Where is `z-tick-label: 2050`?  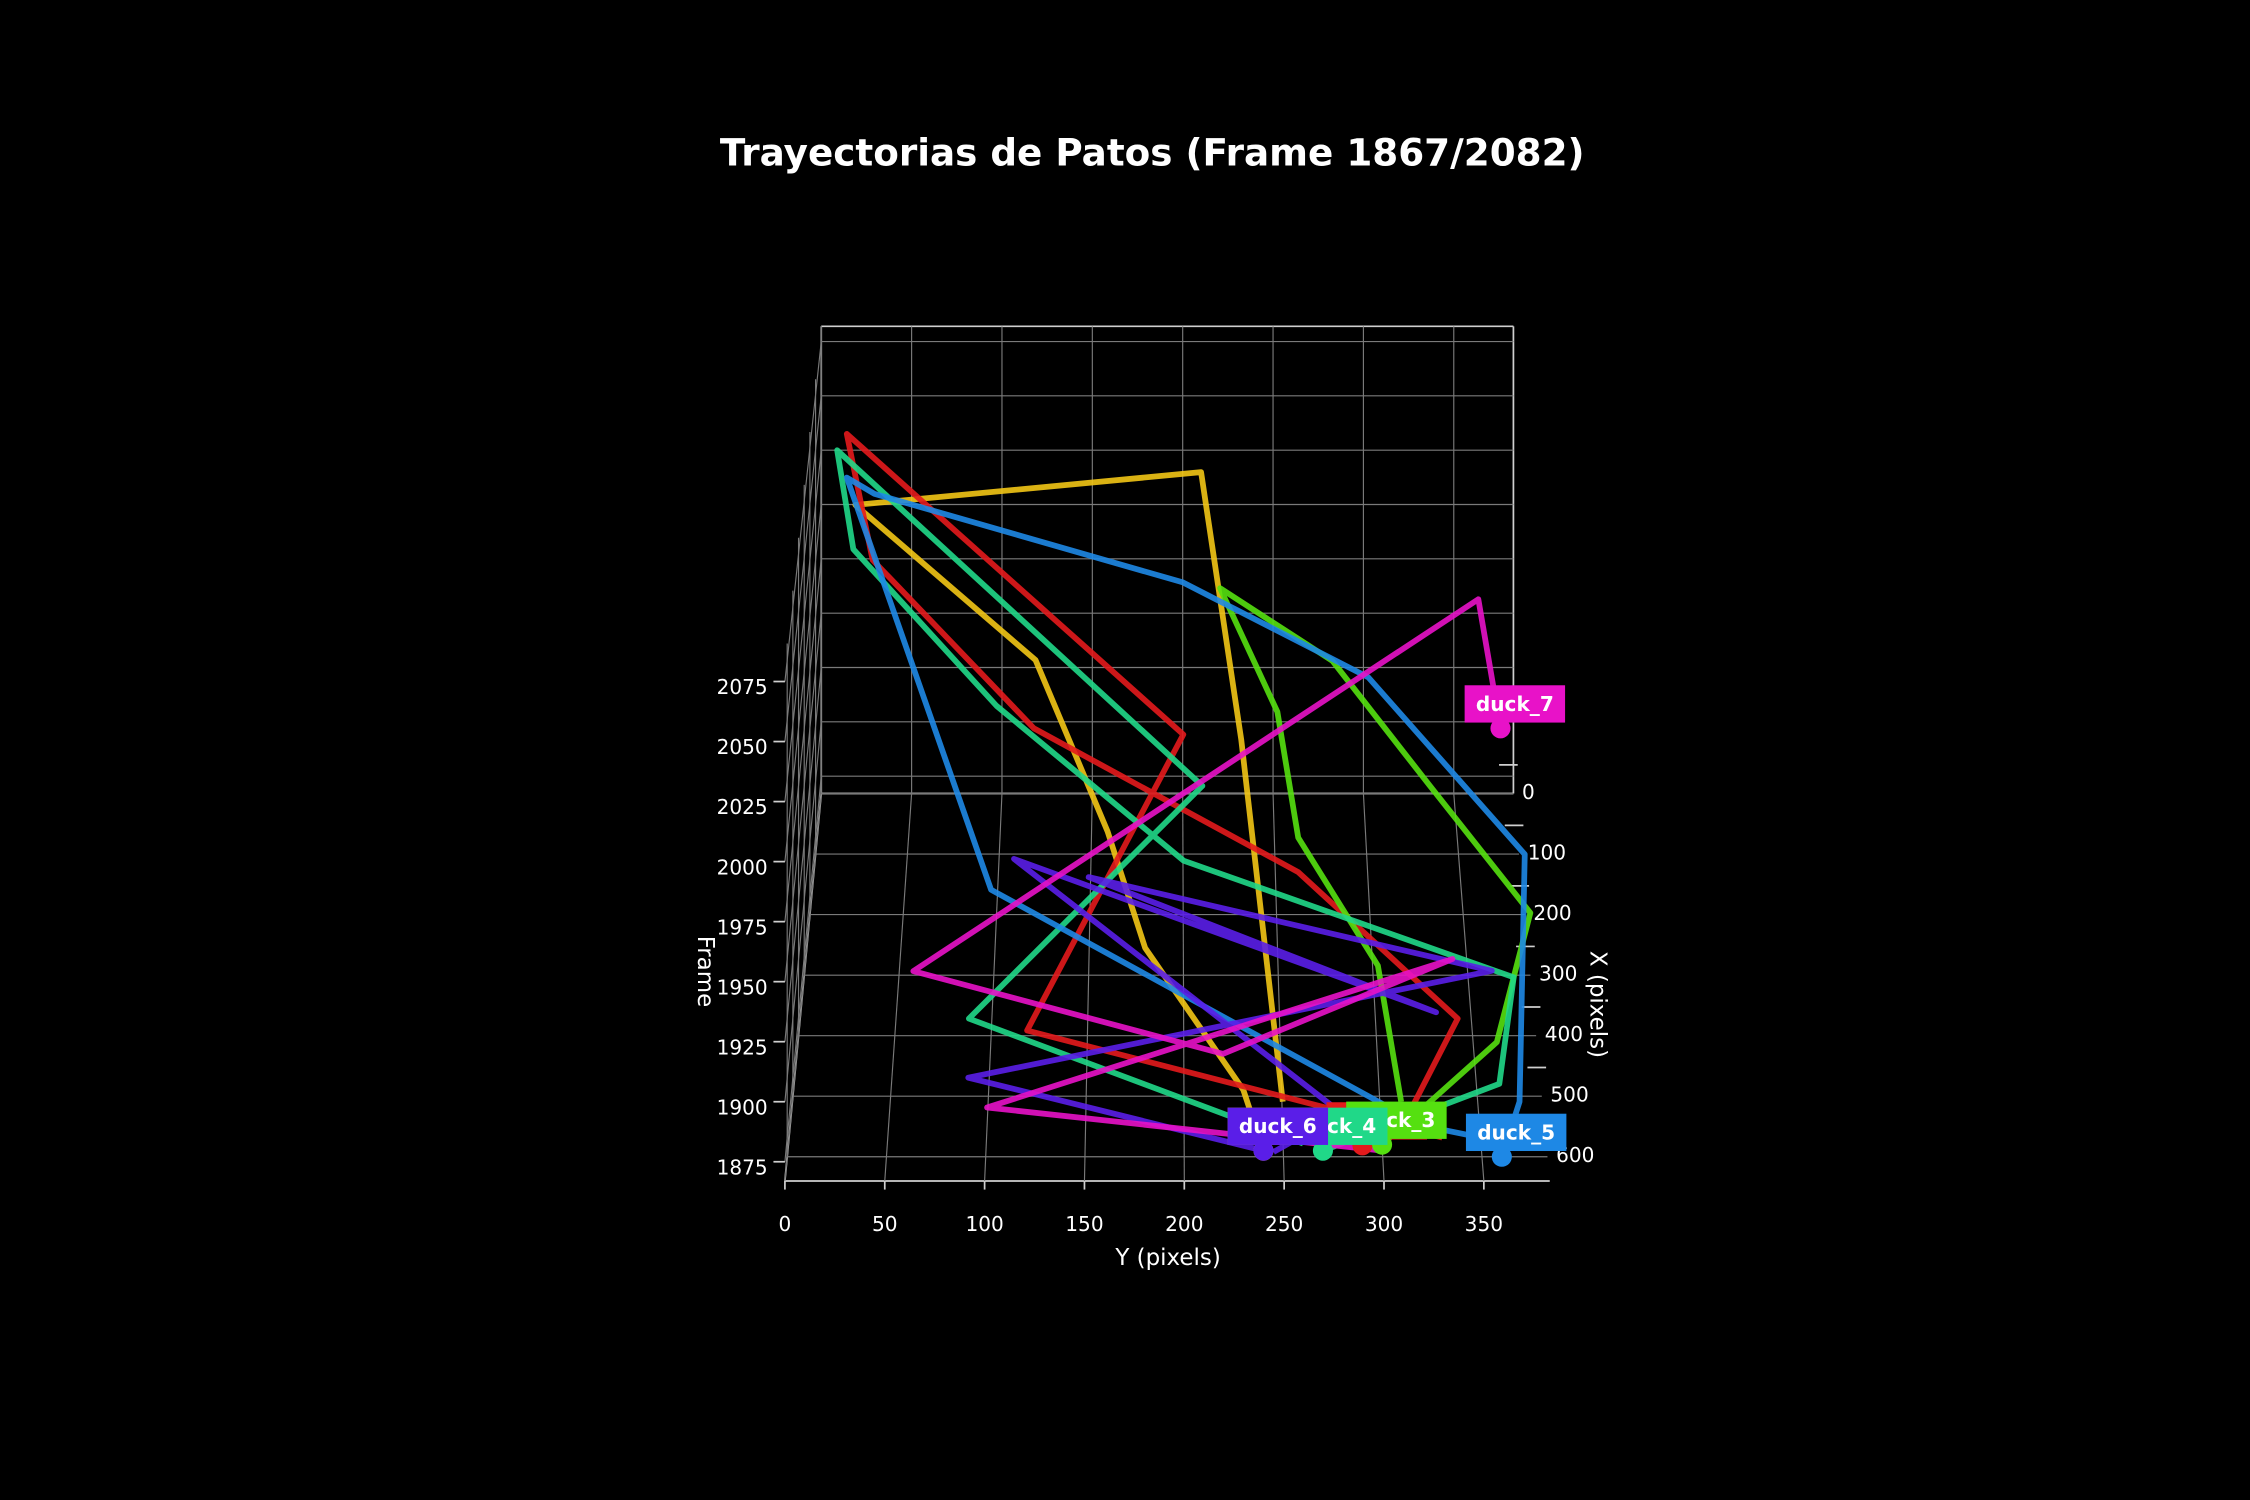
z-tick-label: 2050 is located at coordinates (742, 747).